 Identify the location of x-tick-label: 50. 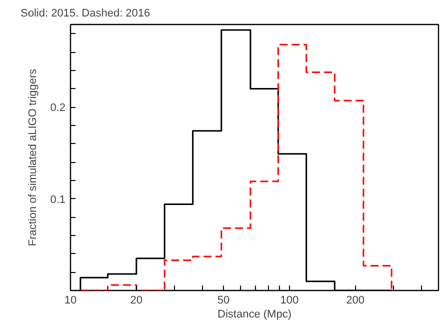
(223, 300).